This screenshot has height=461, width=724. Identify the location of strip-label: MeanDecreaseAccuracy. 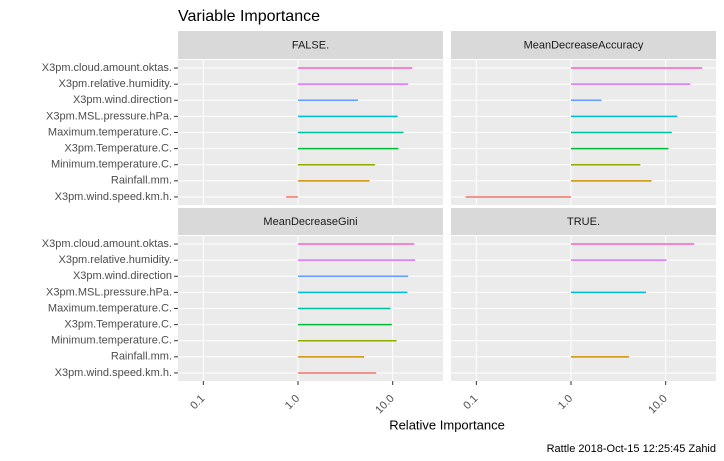
(584, 45).